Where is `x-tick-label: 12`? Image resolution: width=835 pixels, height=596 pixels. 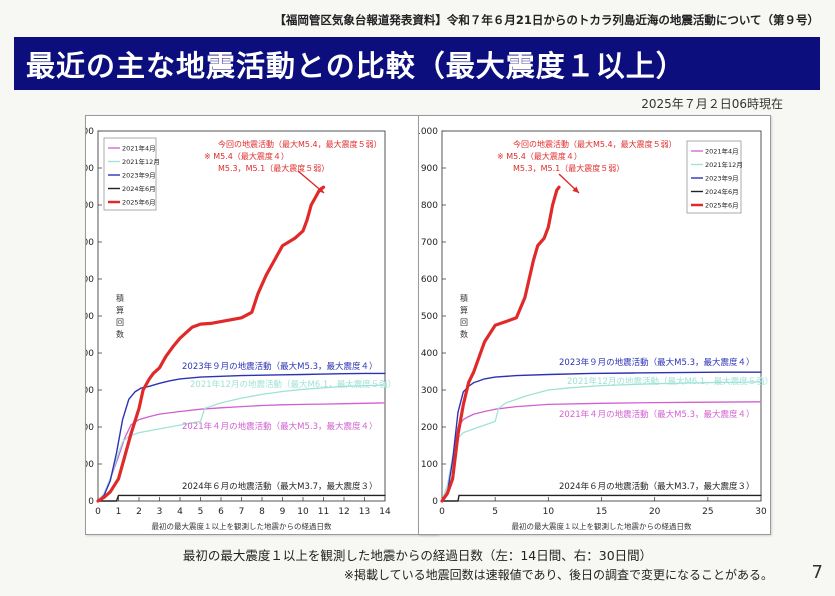
x-tick-label: 12 is located at coordinates (343, 512).